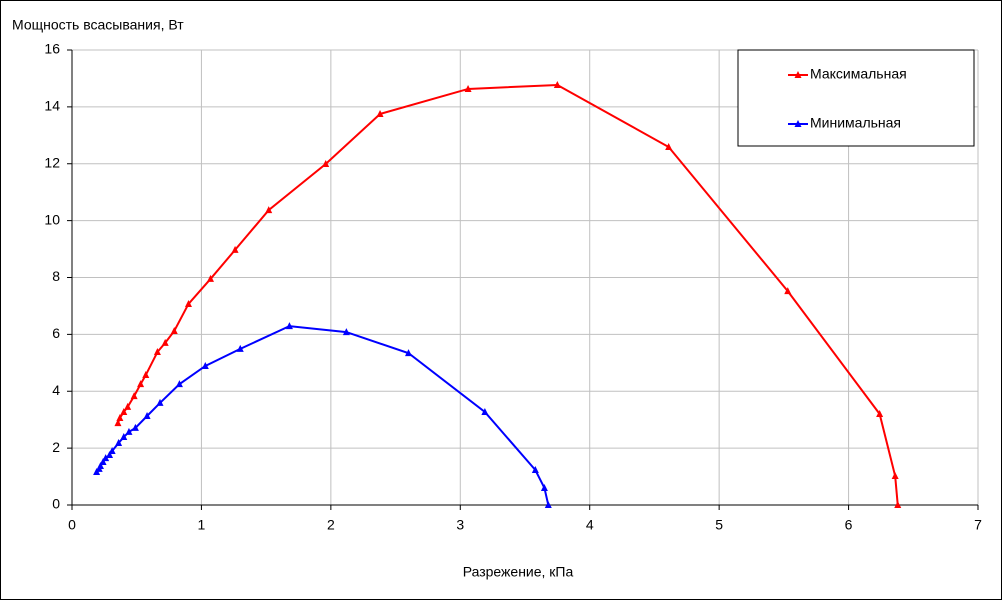  Describe the element at coordinates (72, 525) in the screenshot. I see `x-tick-label: 0` at that location.